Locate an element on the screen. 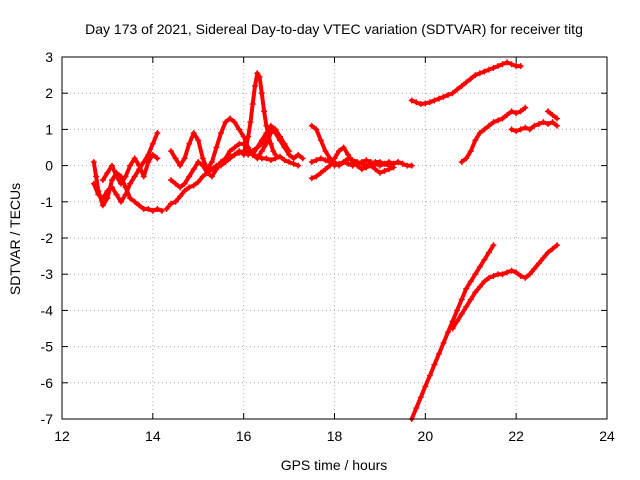  x-tick-label: 18 is located at coordinates (335, 436).